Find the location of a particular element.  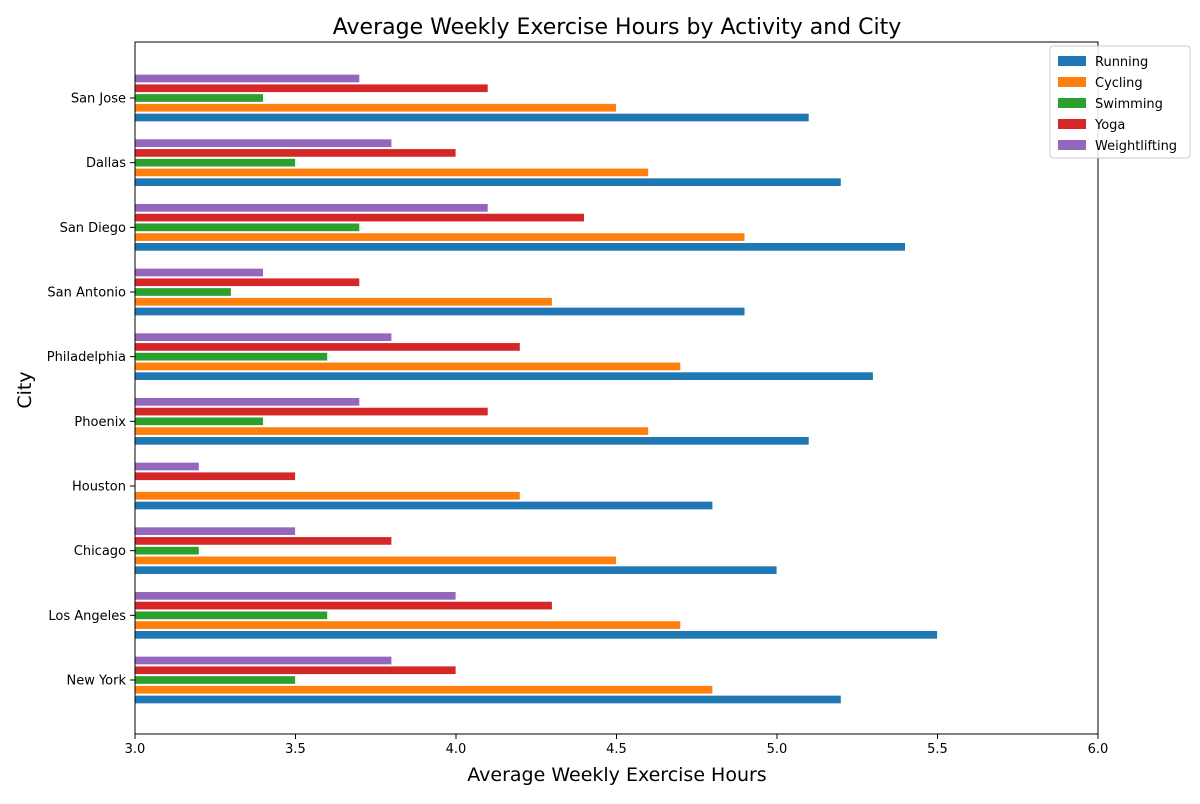

x-axis-ticks: 3.0 3.5 4.0 4.5 5.0 5.5 6.0 is located at coordinates (617, 745).